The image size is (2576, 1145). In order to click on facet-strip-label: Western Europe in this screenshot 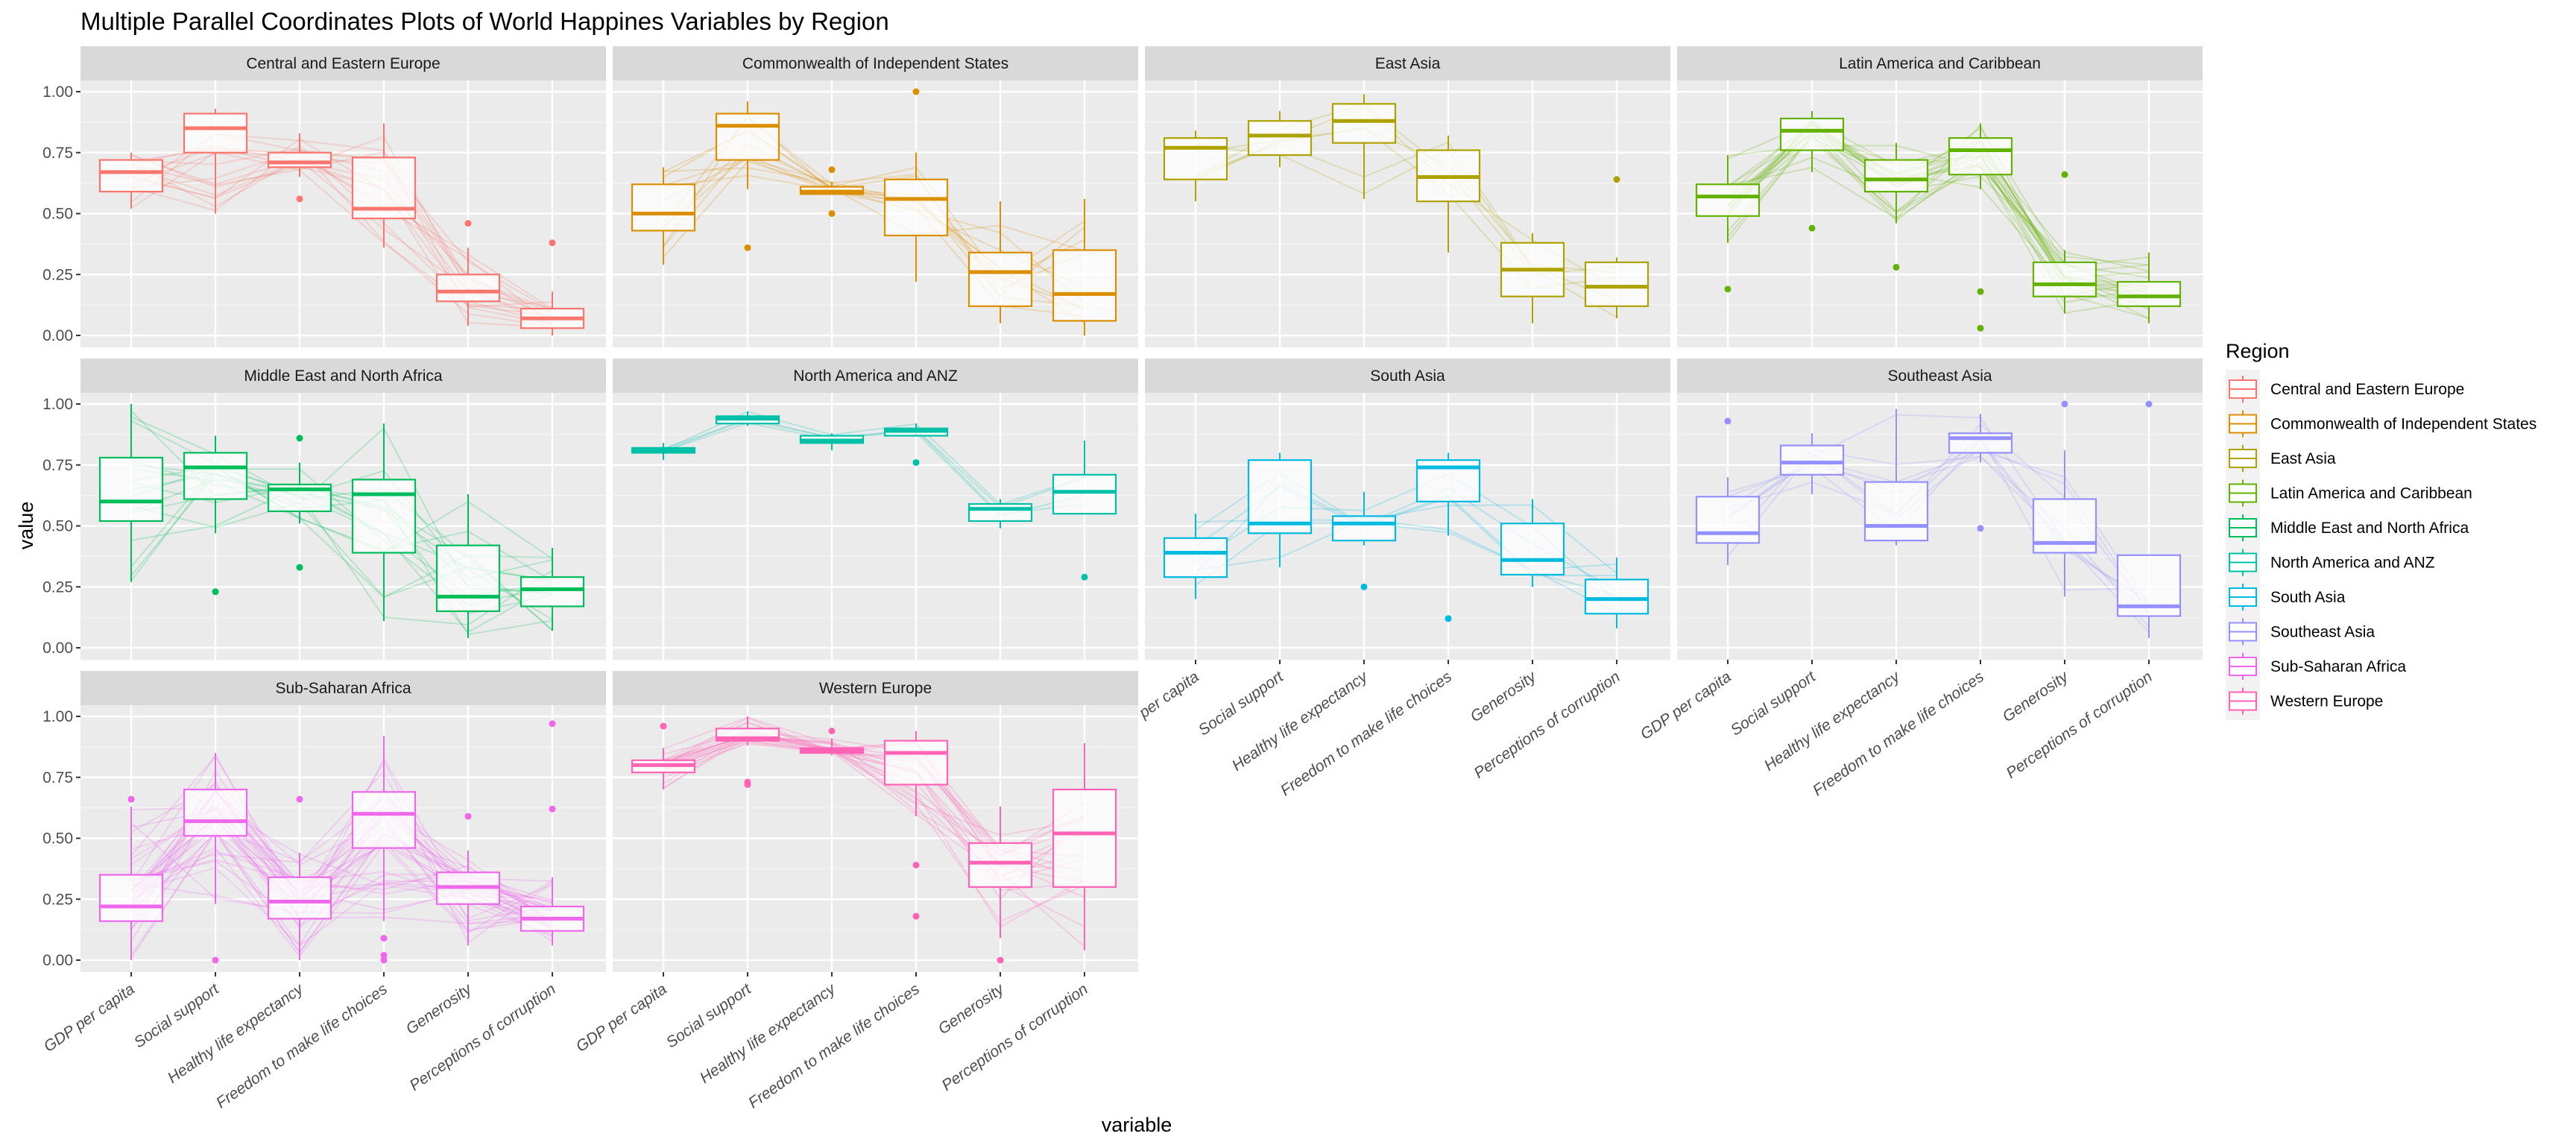, I will do `click(875, 688)`.